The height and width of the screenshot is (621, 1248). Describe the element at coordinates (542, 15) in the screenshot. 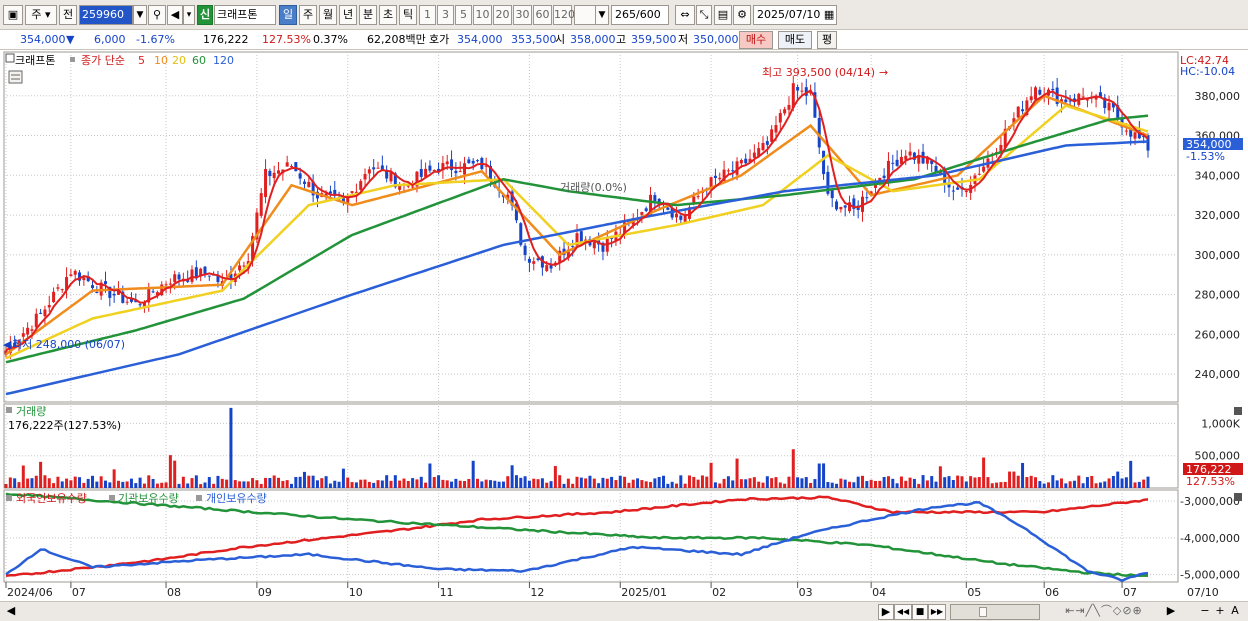

I see `minute-option-60: 60` at that location.